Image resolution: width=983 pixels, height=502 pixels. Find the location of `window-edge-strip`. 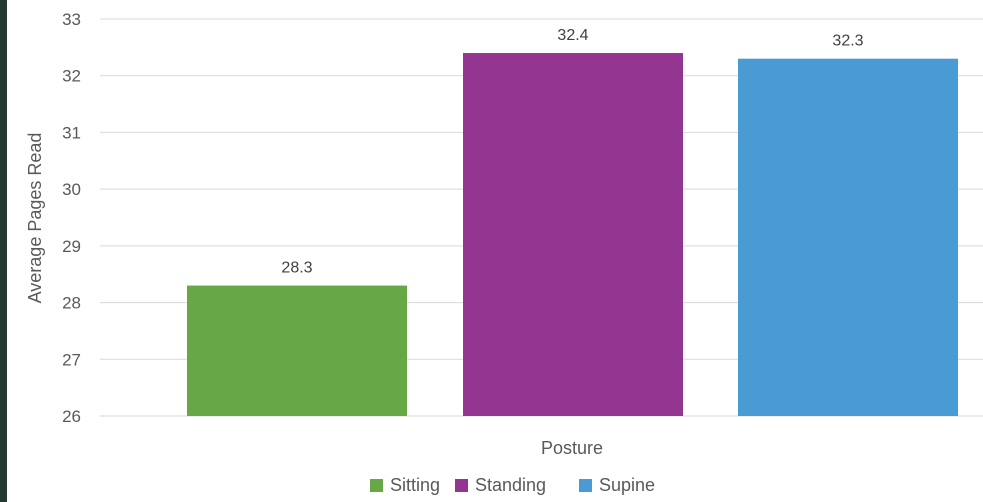

window-edge-strip is located at coordinates (3, 251).